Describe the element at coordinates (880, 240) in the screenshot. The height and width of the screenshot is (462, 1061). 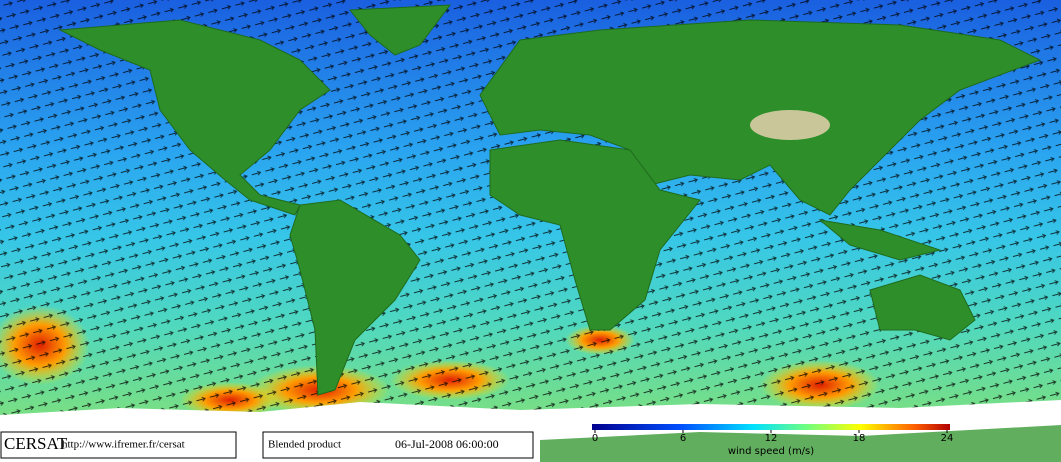
I see `indonesia` at that location.